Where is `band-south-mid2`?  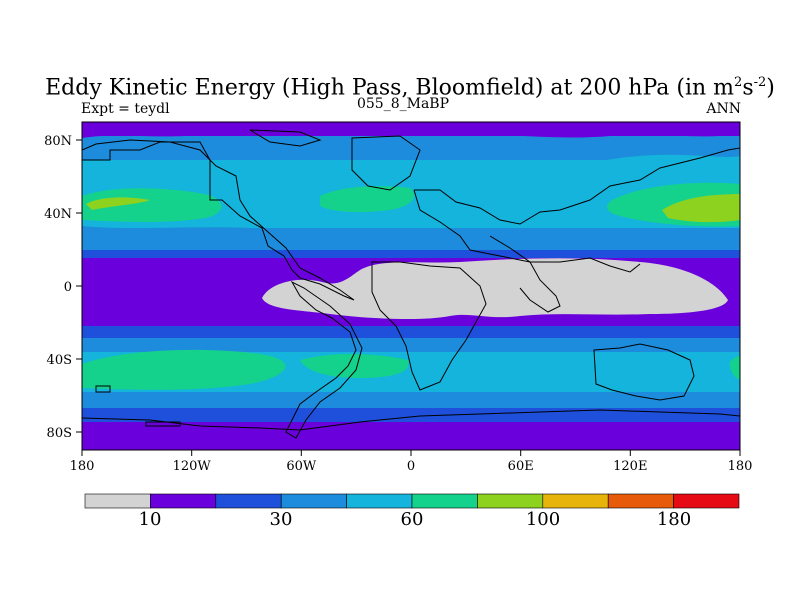
band-south-mid2 is located at coordinates (411, 401).